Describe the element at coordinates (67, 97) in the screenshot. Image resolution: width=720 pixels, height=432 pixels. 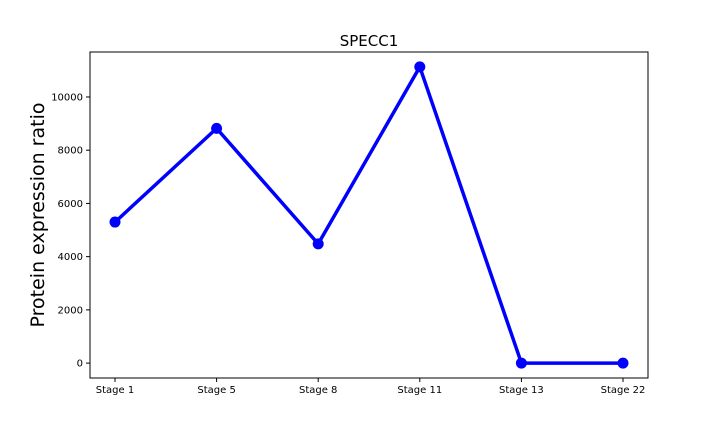
I see `y-tick-label: 10000` at that location.